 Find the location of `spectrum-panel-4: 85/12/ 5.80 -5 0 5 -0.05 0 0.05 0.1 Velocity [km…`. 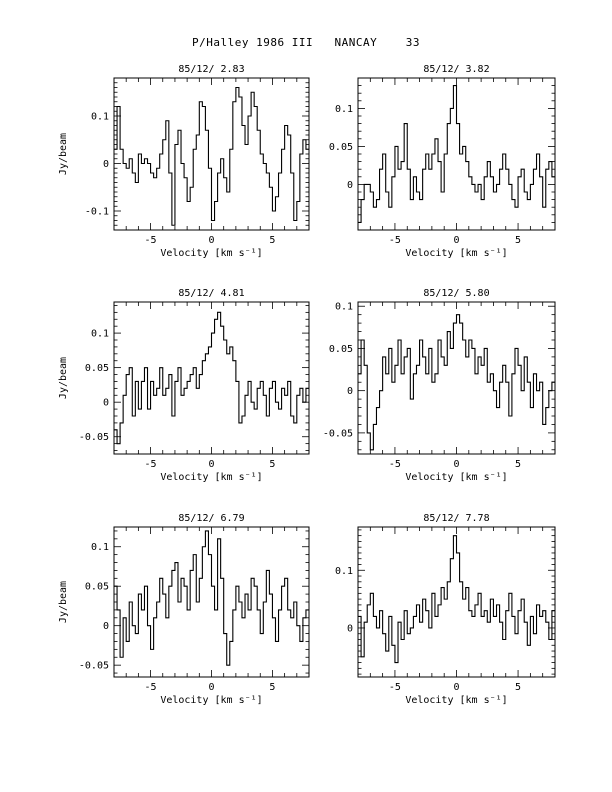

spectrum-panel-4: 85/12/ 5.80 -5 0 5 -0.05 0 0.05 0.1 Velocity [km… is located at coordinates (439, 385).